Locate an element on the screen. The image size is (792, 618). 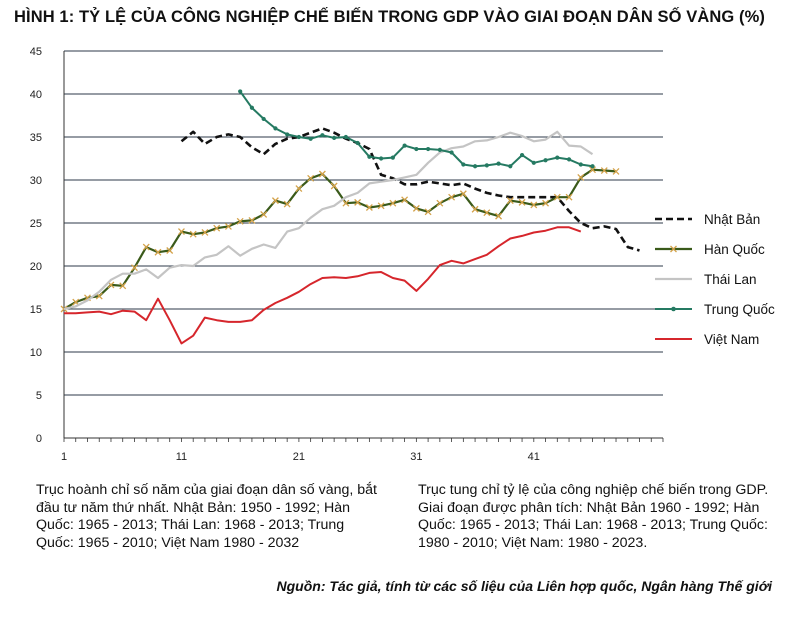
legend-label: Nhật Bản is located at coordinates (732, 219).